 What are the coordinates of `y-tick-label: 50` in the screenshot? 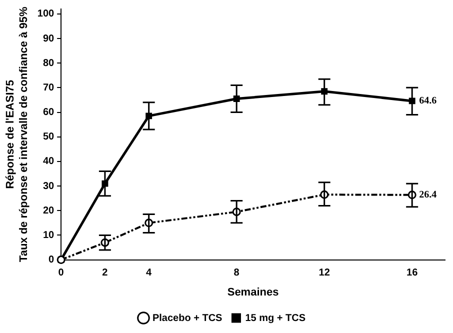 It's located at (48, 137).